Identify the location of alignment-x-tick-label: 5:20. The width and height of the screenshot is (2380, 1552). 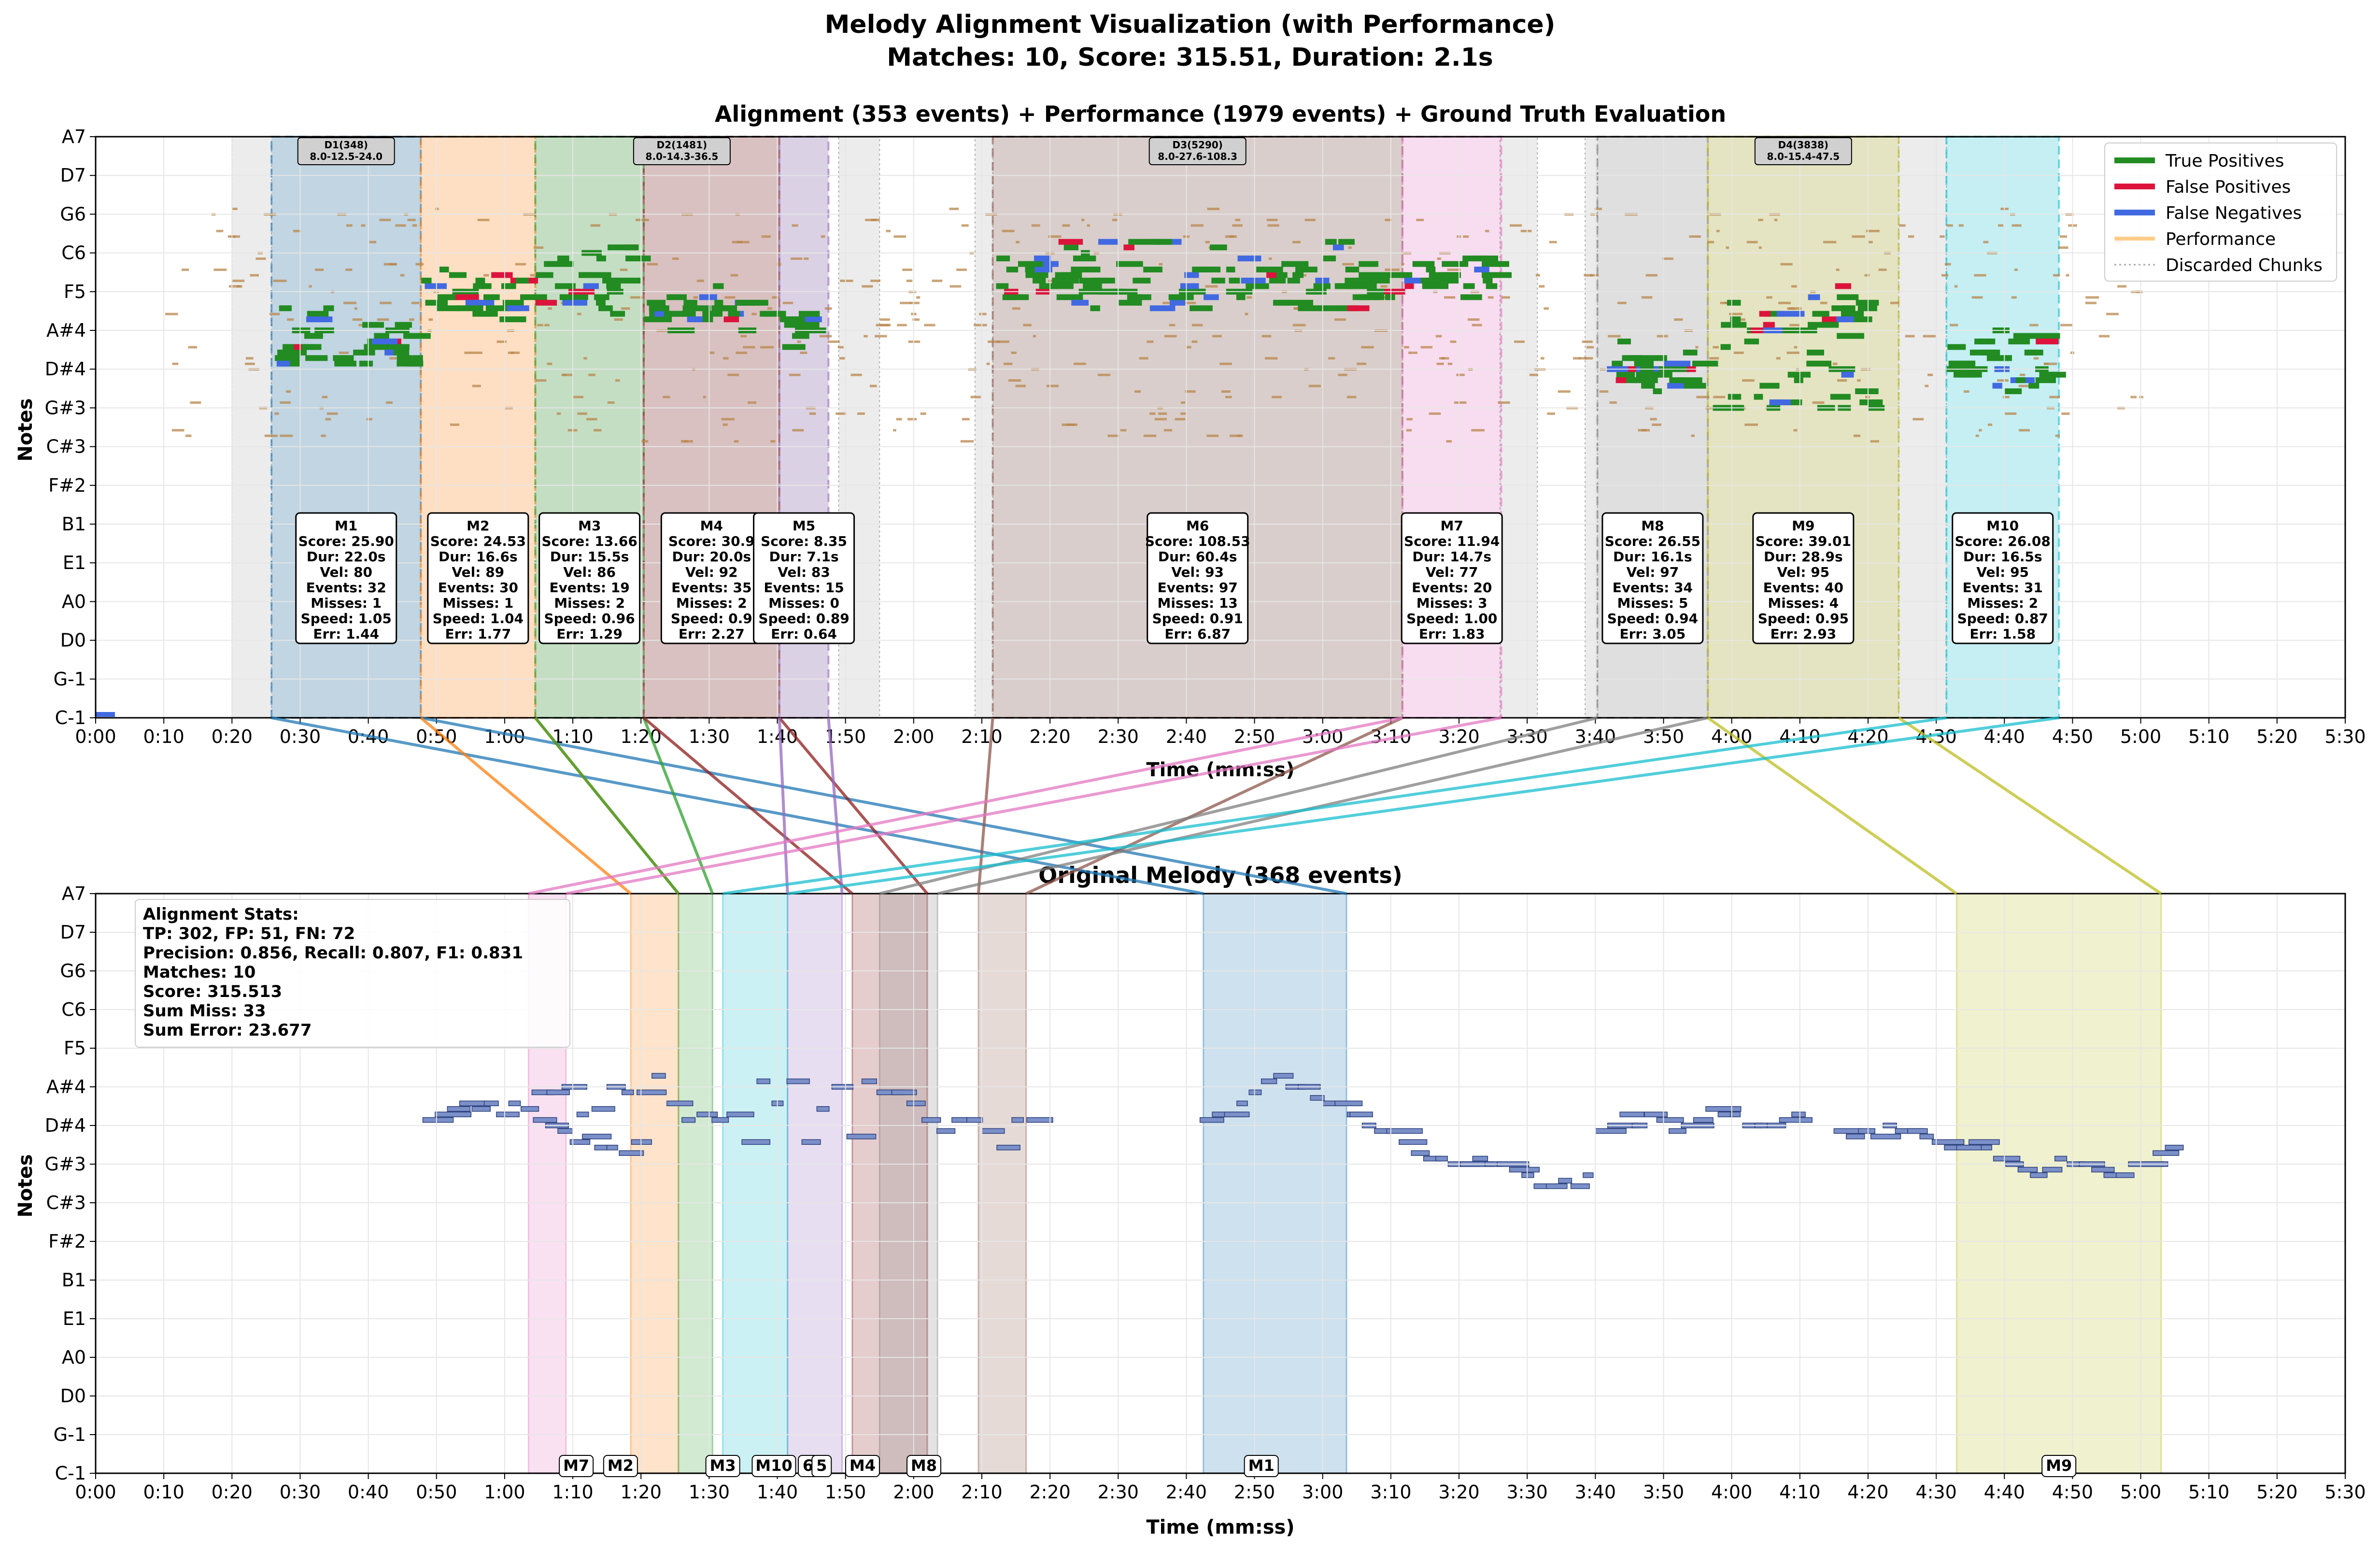
(2276, 736).